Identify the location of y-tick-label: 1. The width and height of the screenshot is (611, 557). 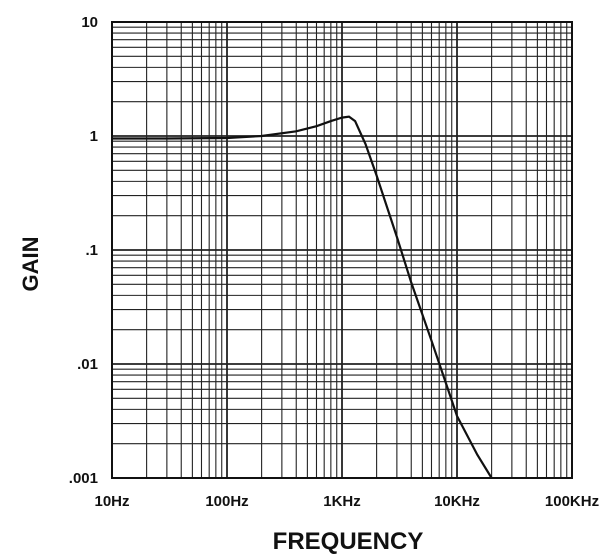
(94, 136).